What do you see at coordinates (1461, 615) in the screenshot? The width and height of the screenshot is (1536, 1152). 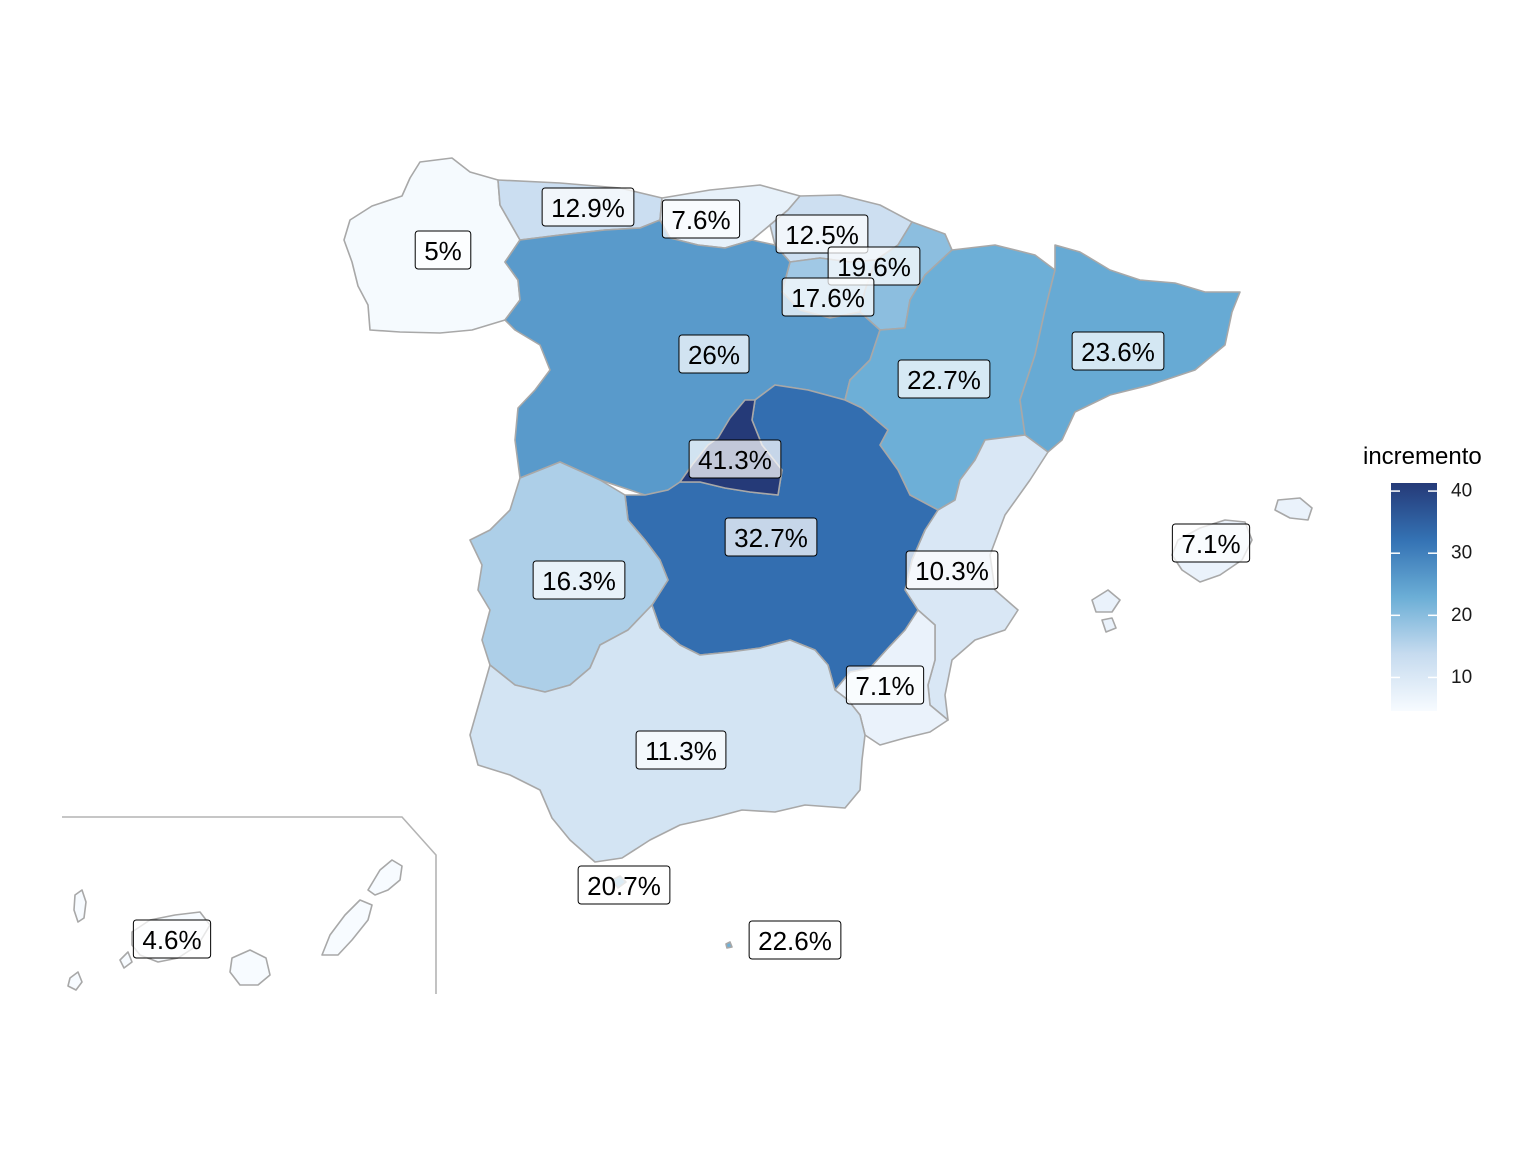 I see `legend-tick-label: 20` at bounding box center [1461, 615].